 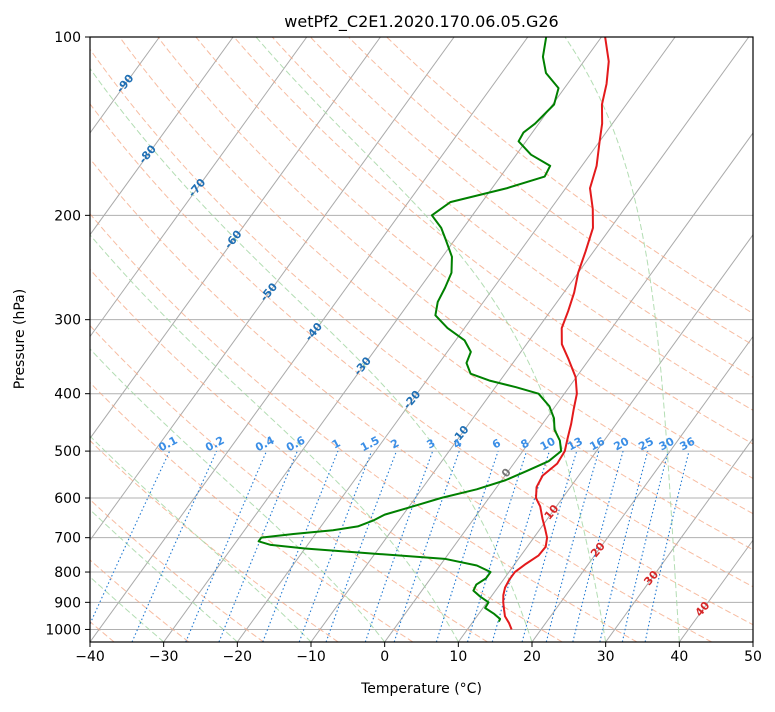 I want to click on x-tick-label: −20, so click(x=238, y=657).